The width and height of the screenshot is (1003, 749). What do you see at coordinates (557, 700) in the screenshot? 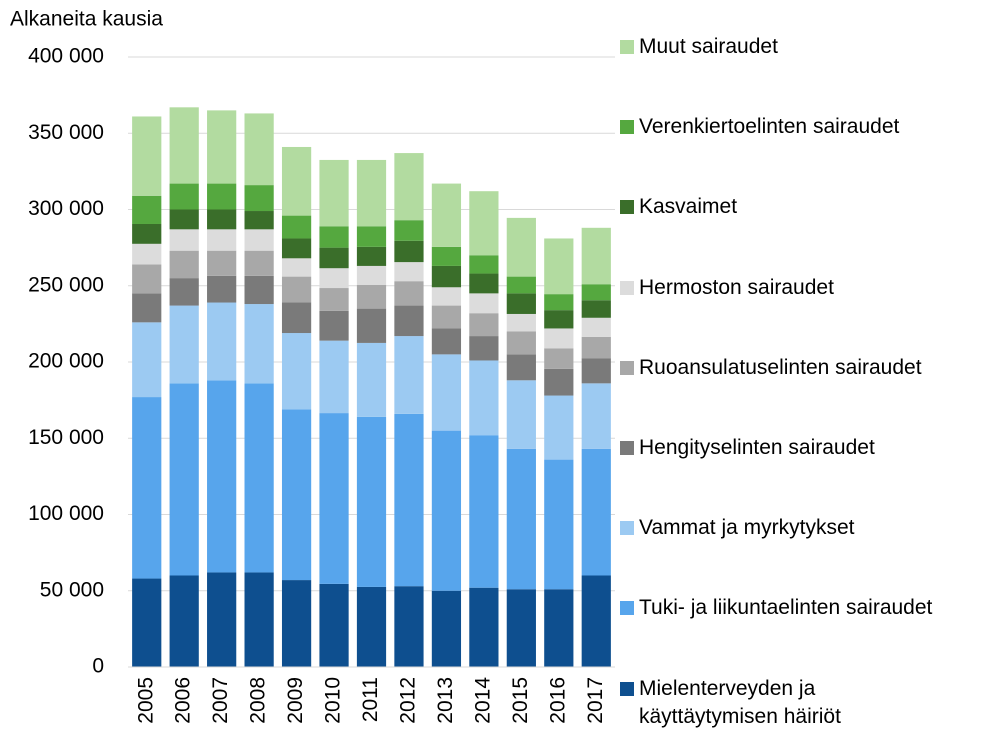
I see `x-tick-label: 2016` at bounding box center [557, 700].